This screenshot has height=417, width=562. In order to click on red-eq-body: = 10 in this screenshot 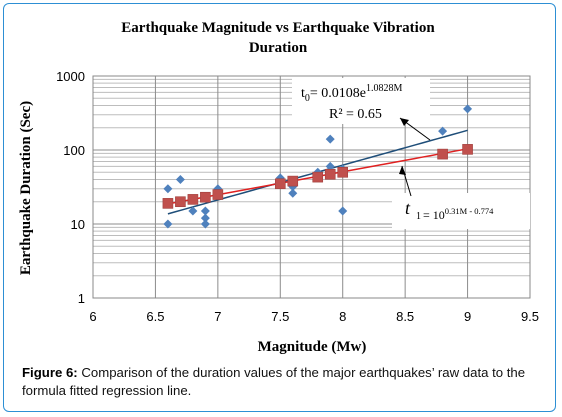, I will do `click(434, 215)`.